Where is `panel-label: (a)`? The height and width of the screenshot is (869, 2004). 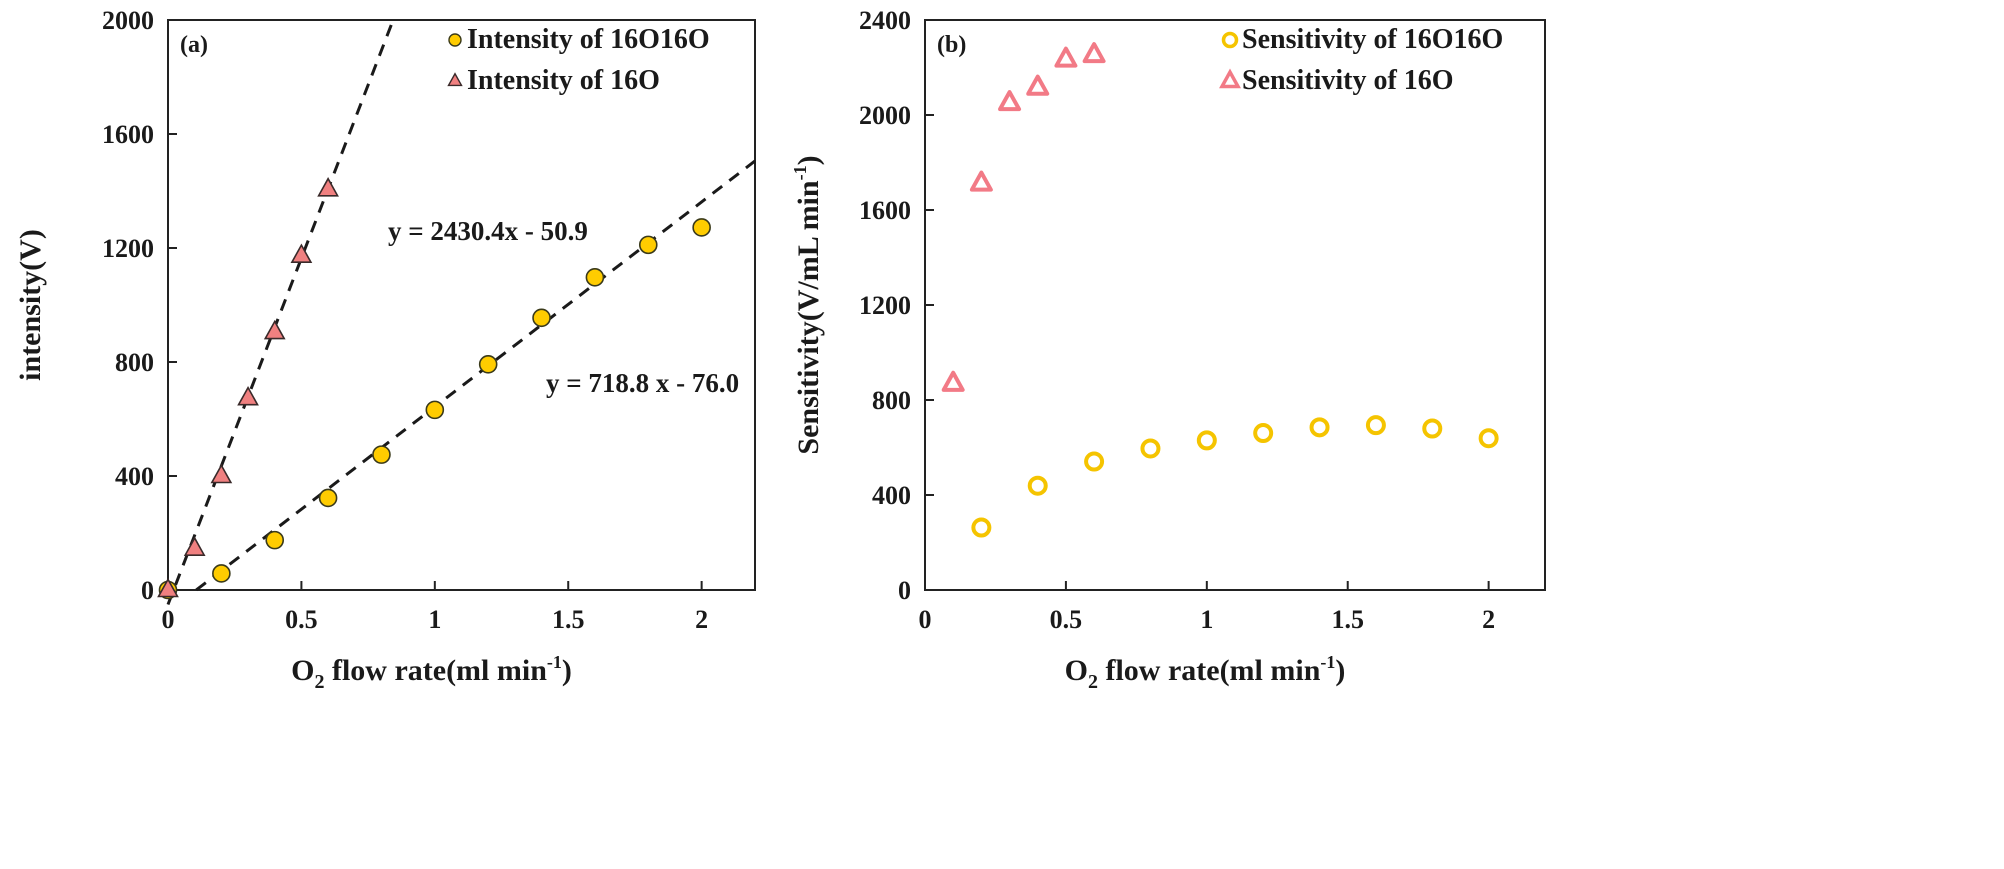
panel-label: (a) is located at coordinates (194, 45).